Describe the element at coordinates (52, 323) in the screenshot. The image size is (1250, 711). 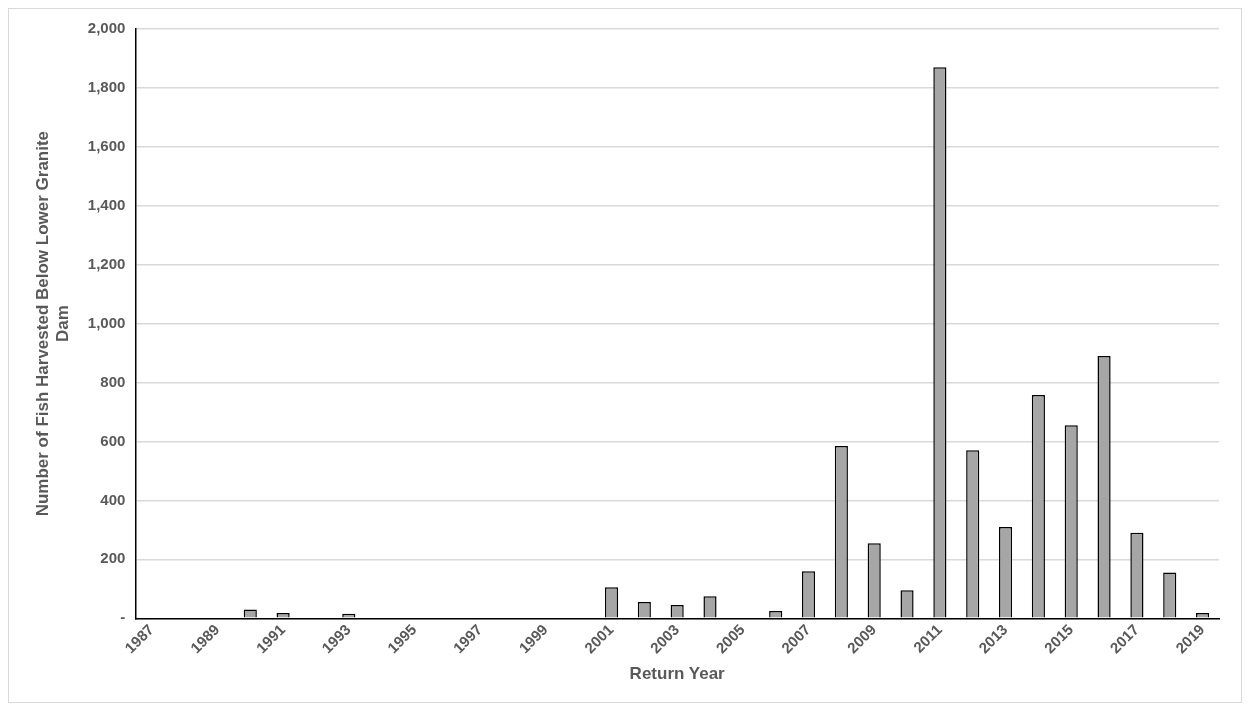
I see `y-axis-title: Number of Fish Harvested Below Lower Granite Dam` at that location.